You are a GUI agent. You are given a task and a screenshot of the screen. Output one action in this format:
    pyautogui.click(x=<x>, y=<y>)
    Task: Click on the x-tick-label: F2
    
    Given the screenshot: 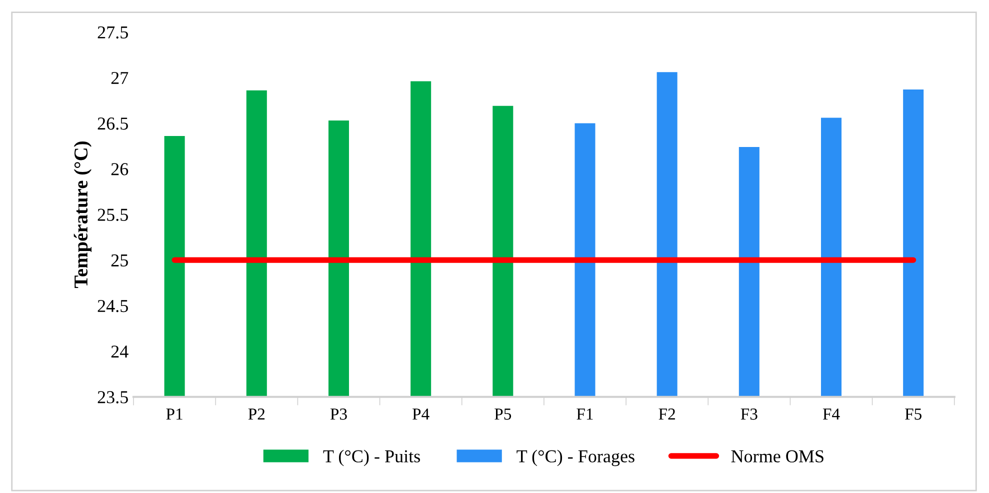 What is the action you would take?
    pyautogui.click(x=666, y=414)
    